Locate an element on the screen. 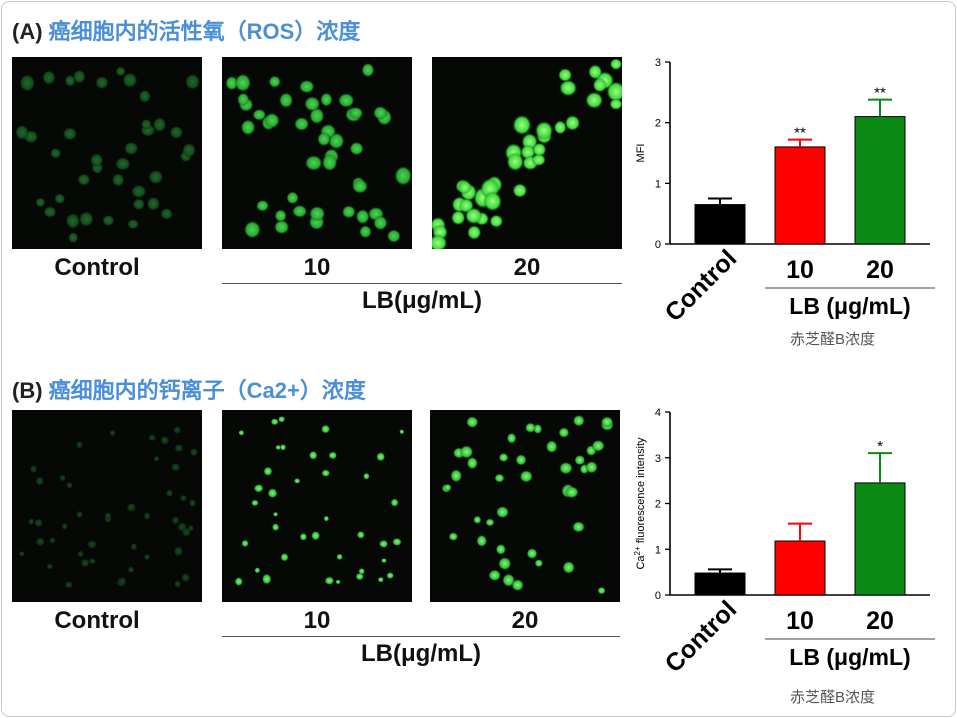 Image resolution: width=957 pixels, height=718 pixels. ca-10-micrograph is located at coordinates (317, 506).